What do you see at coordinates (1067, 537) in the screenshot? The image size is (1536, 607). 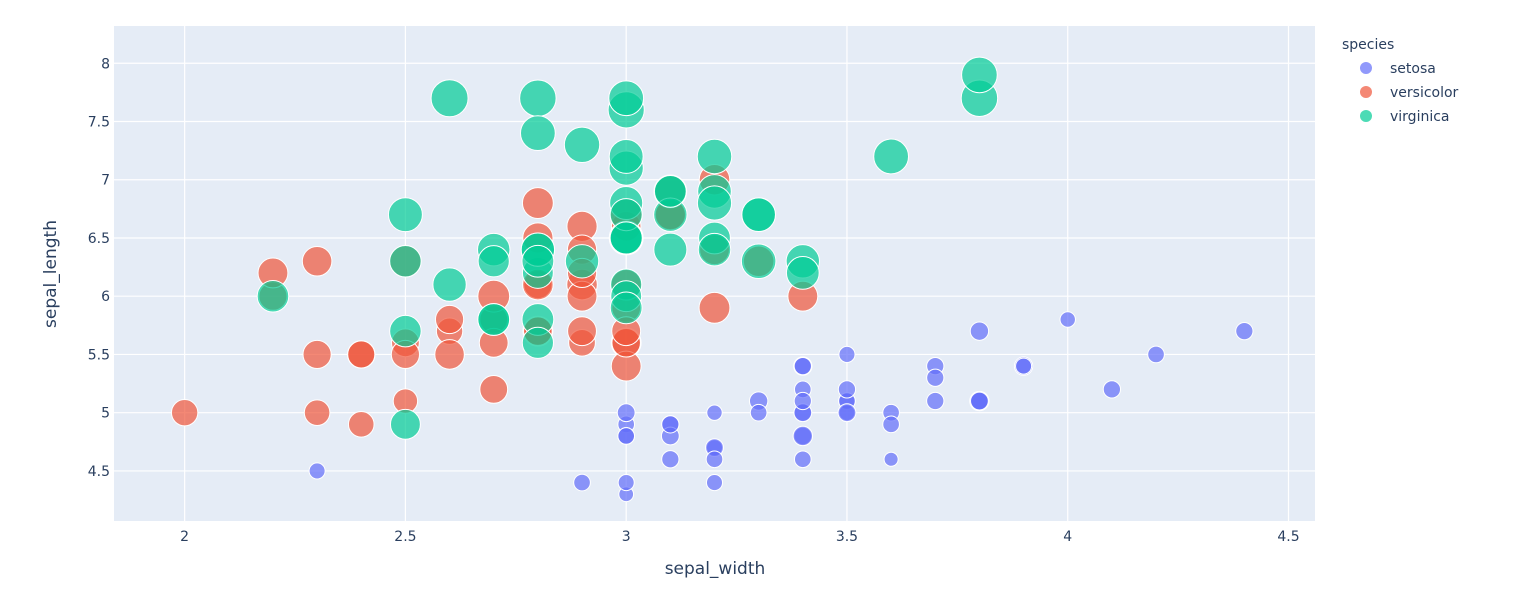 I see `x-tick-label: 4` at bounding box center [1067, 537].